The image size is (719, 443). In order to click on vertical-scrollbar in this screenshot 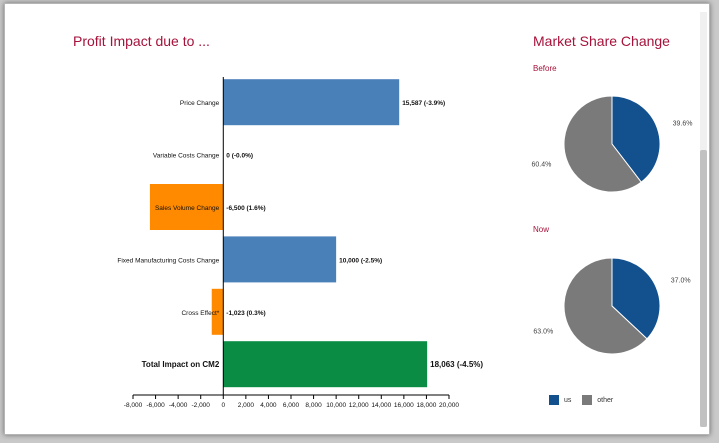, I will do `click(703, 219)`.